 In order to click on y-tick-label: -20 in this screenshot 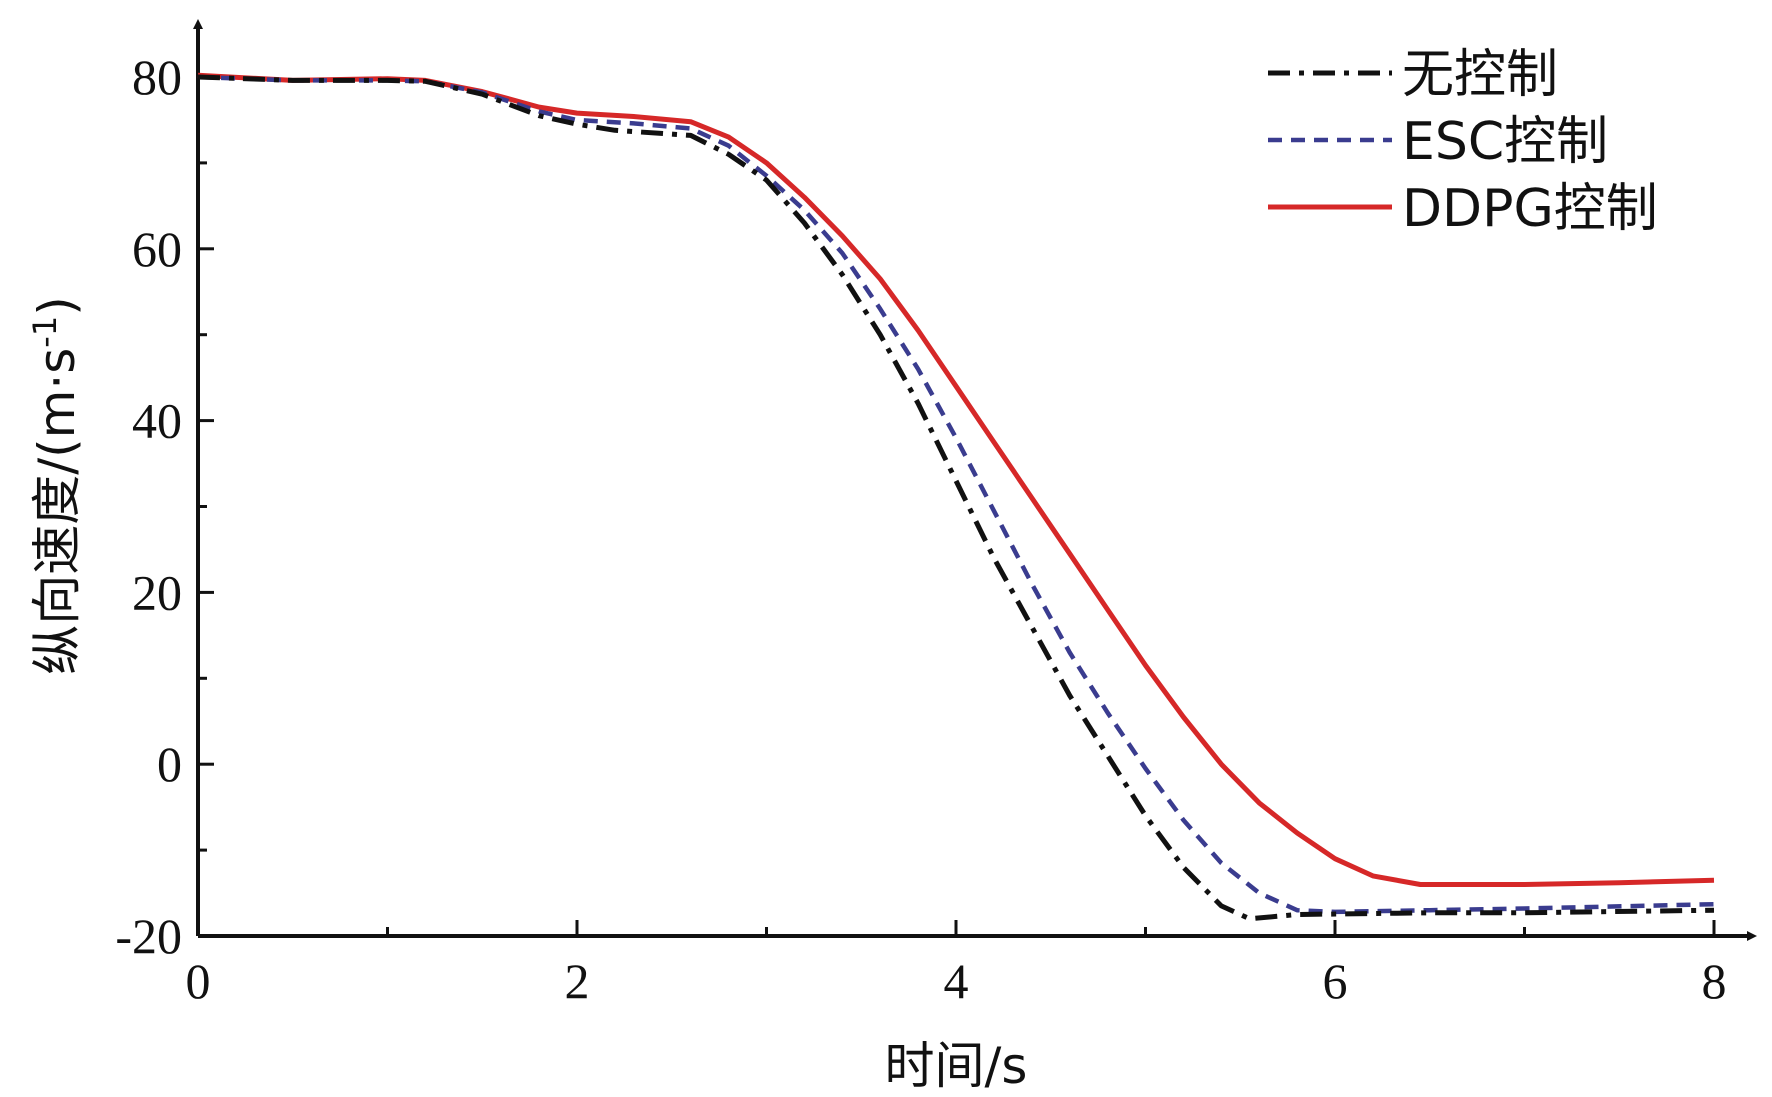, I will do `click(148, 936)`.